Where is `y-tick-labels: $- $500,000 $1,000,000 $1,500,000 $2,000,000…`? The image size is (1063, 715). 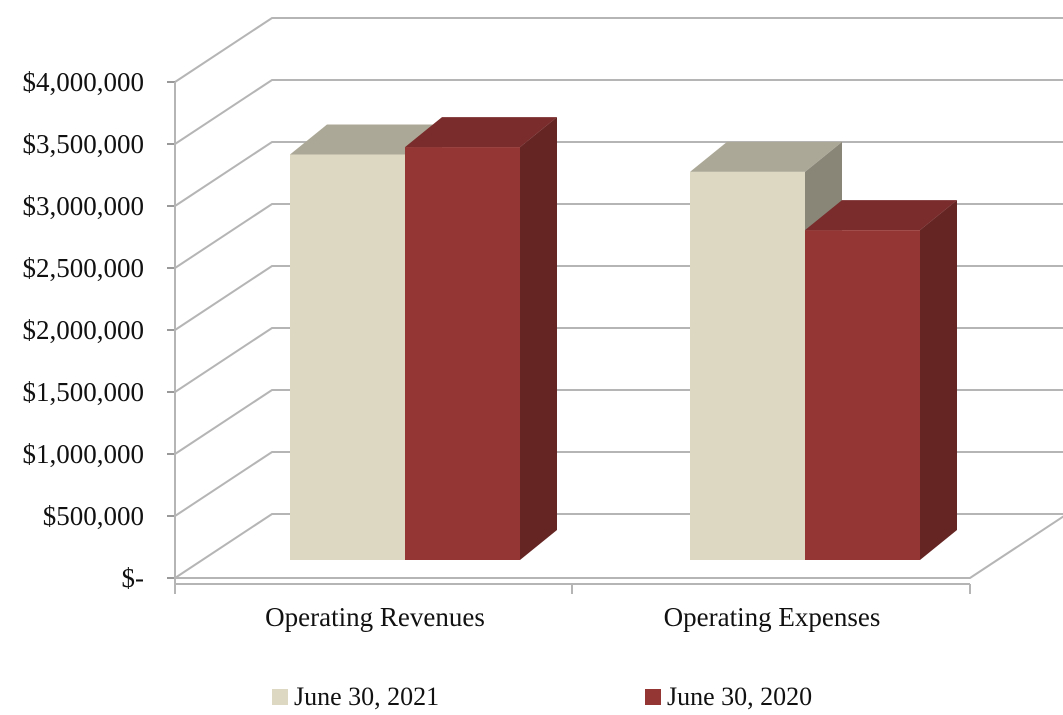
y-tick-labels: $- $500,000 $1,000,000 $1,500,000 $2,000,000… is located at coordinates (84, 330).